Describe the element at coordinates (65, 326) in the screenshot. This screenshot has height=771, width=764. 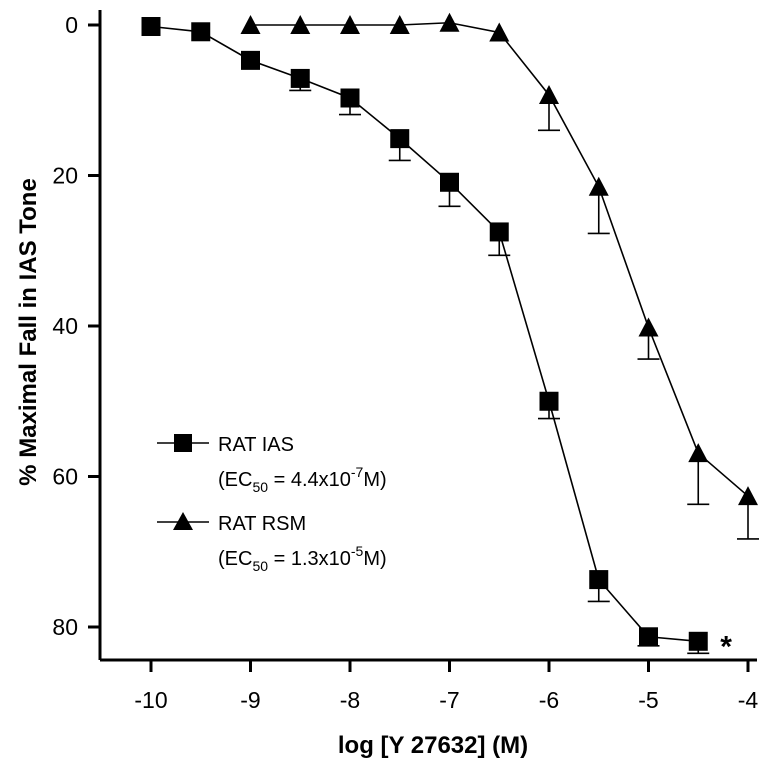
I see `y-tick-label: 40` at that location.